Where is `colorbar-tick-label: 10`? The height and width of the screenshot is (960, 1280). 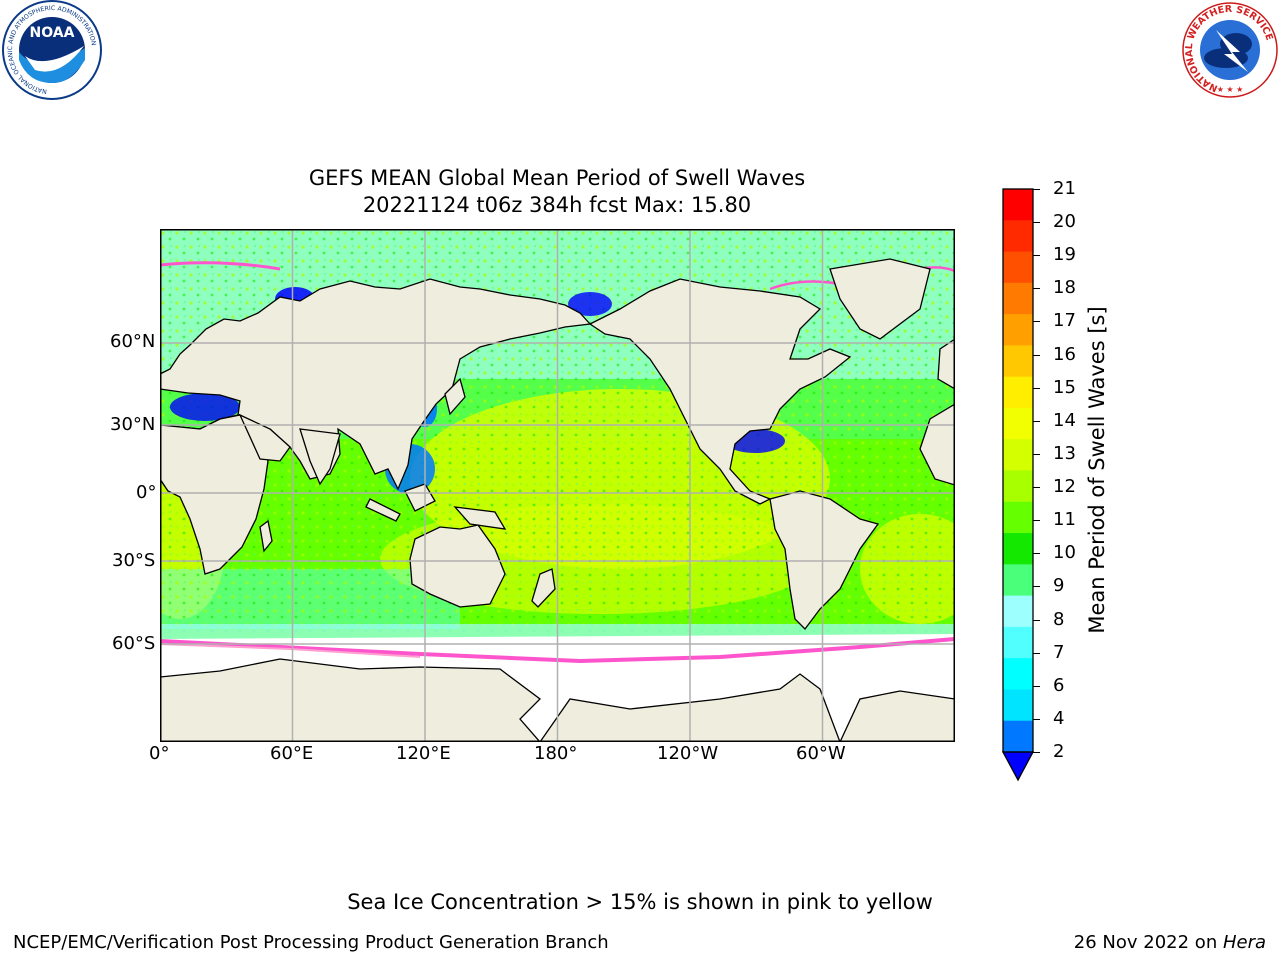 colorbar-tick-label: 10 is located at coordinates (1064, 553).